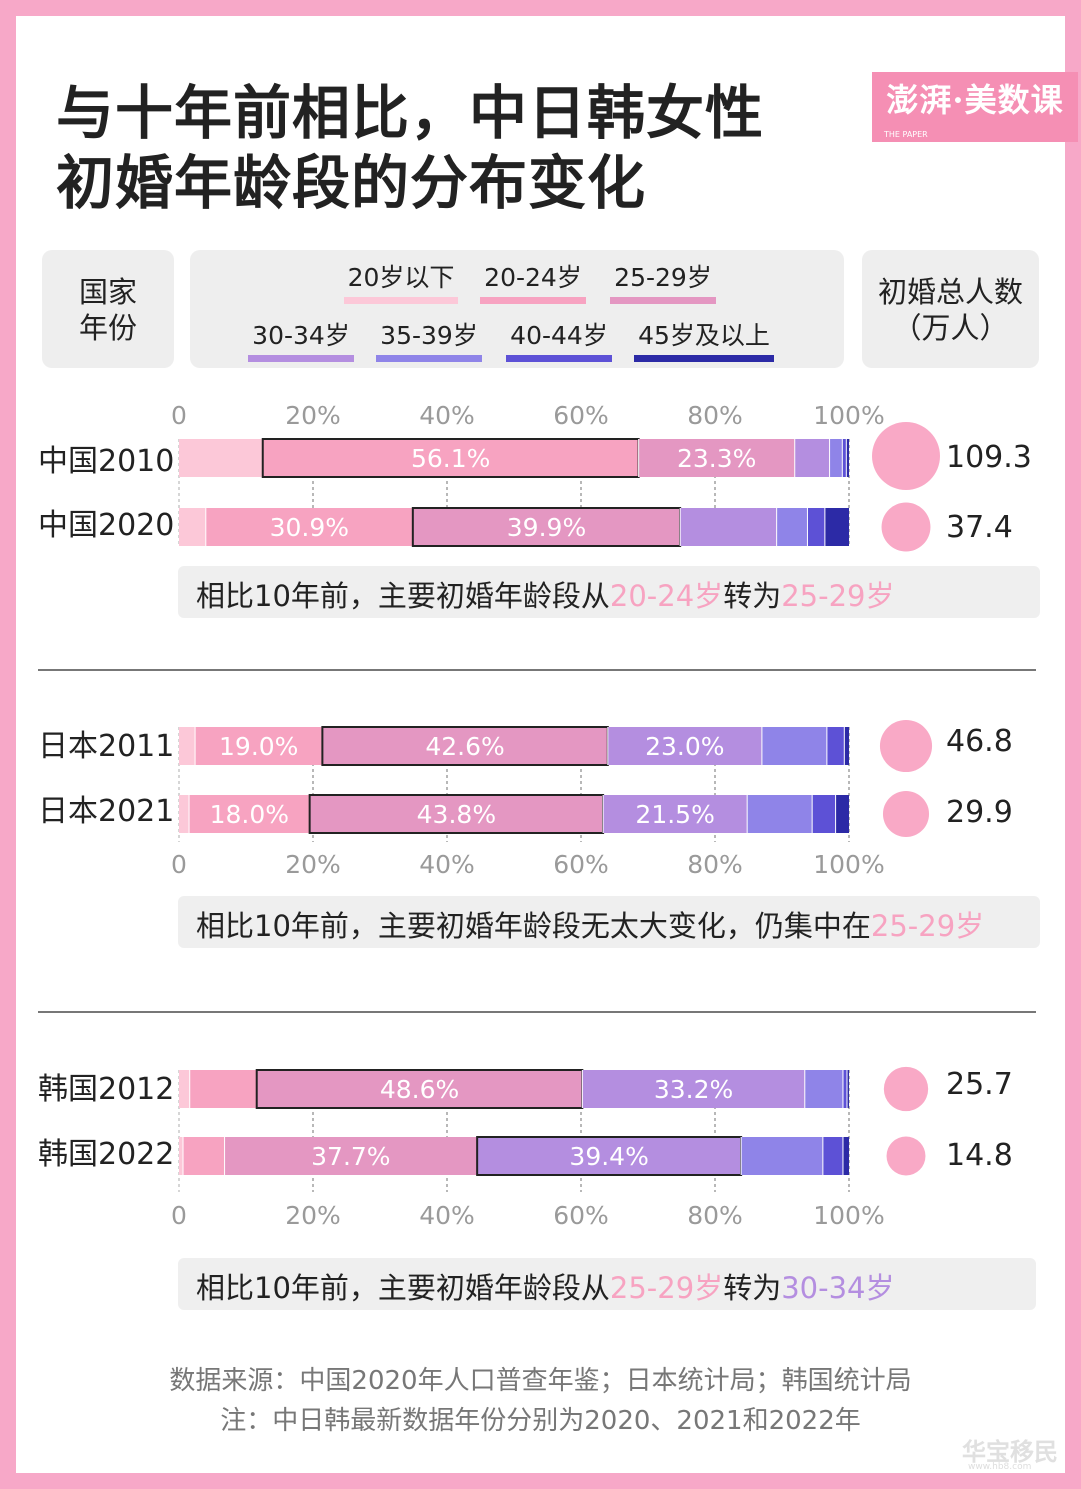  Describe the element at coordinates (429, 335) in the screenshot. I see `legend-label: 35-39岁` at that location.